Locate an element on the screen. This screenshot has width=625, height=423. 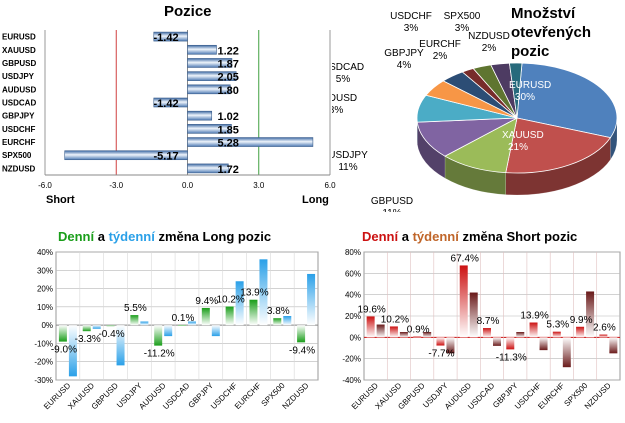
pie-slice-pct: 21% is located at coordinates (518, 147).